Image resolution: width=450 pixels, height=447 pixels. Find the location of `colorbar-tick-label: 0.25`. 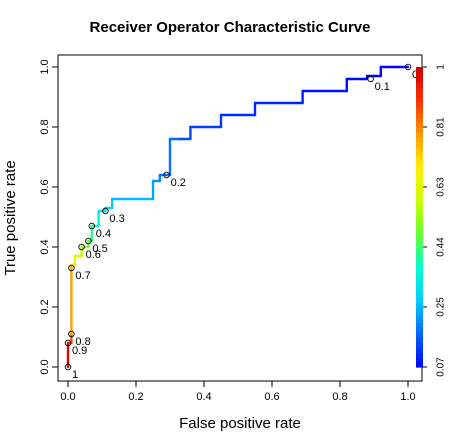

colorbar-tick-label: 0.25 is located at coordinates (441, 307).